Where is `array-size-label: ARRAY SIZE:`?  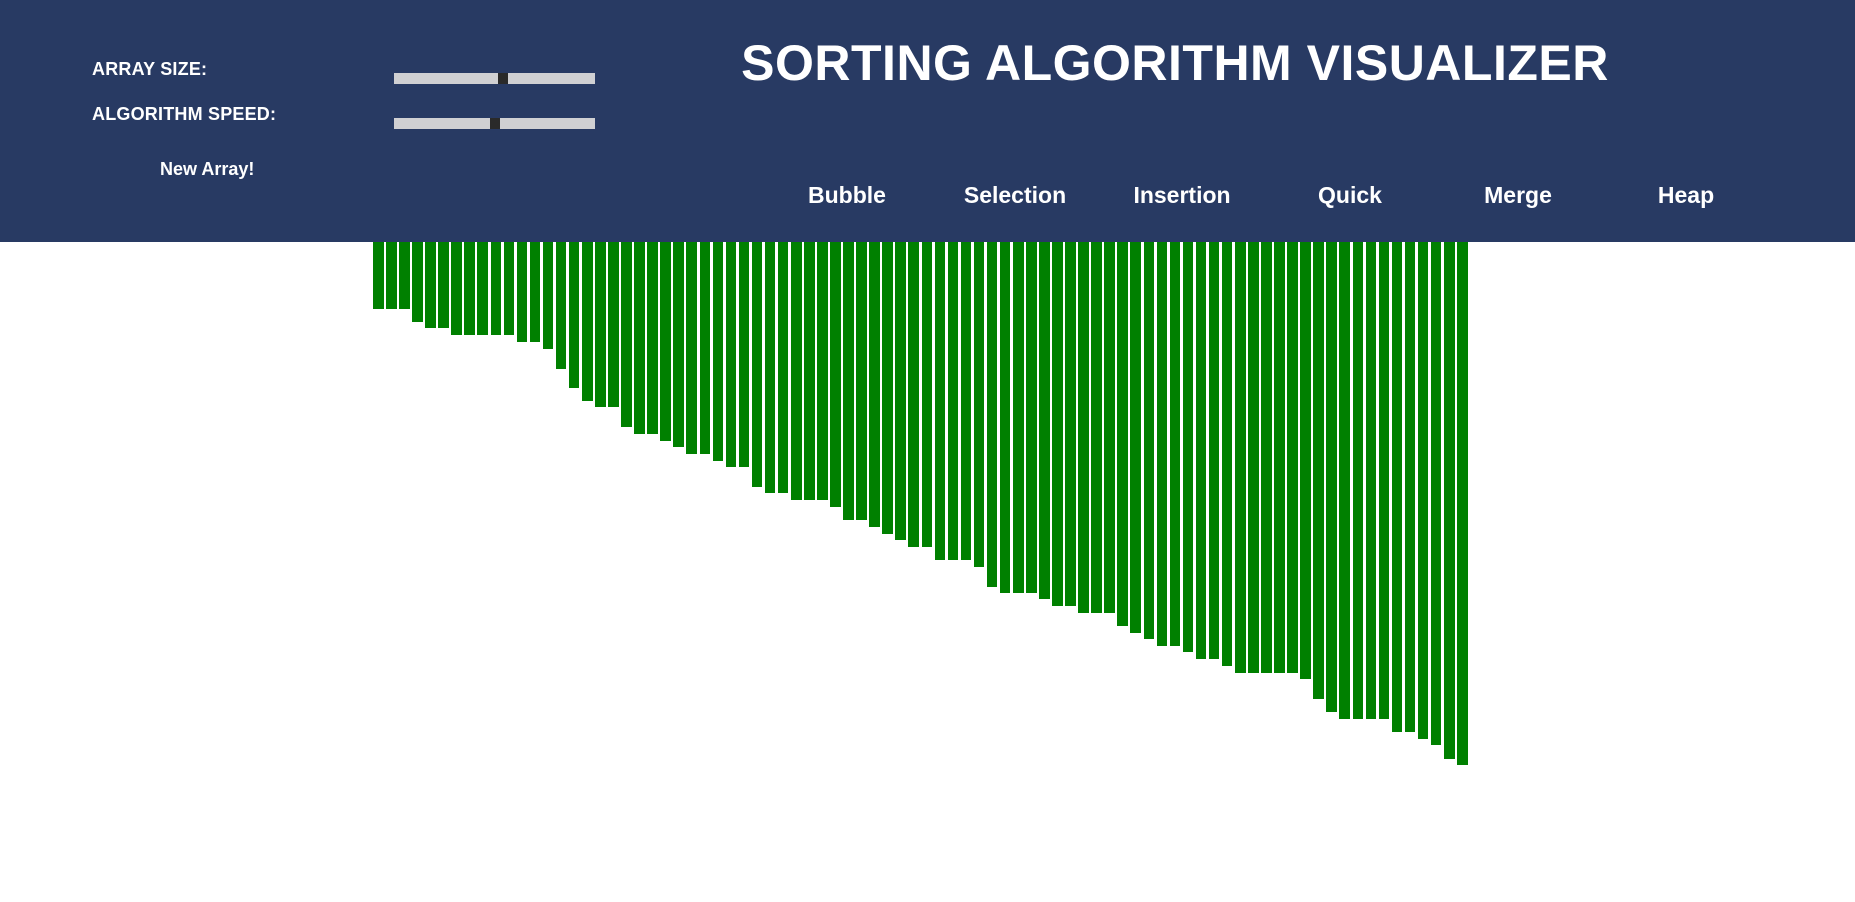 array-size-label: ARRAY SIZE: is located at coordinates (150, 69).